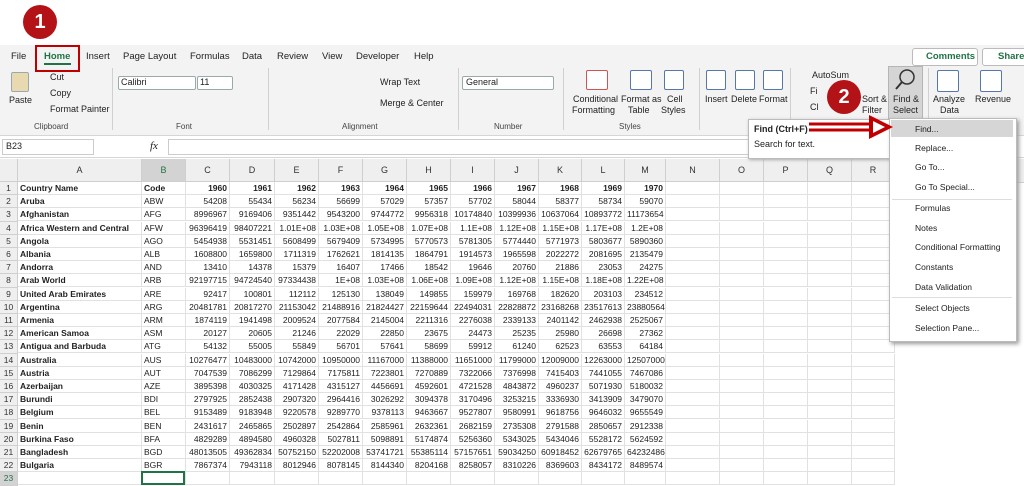 Image resolution: width=1024 pixels, height=486 pixels. I want to click on cell: 2431617, so click(208, 426).